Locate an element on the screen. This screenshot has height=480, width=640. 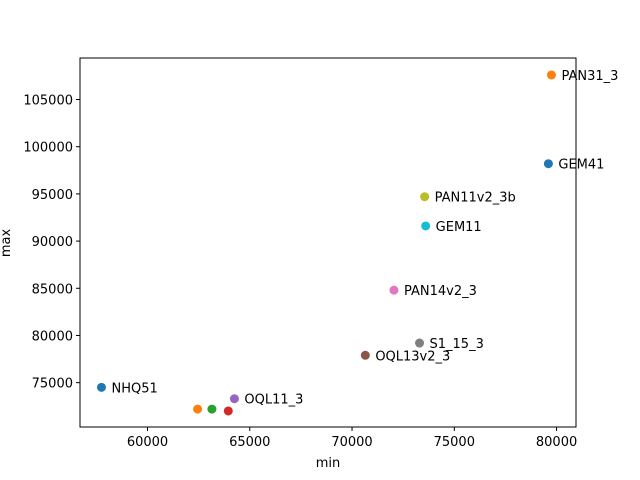
x-axis-label: min is located at coordinates (328, 463).